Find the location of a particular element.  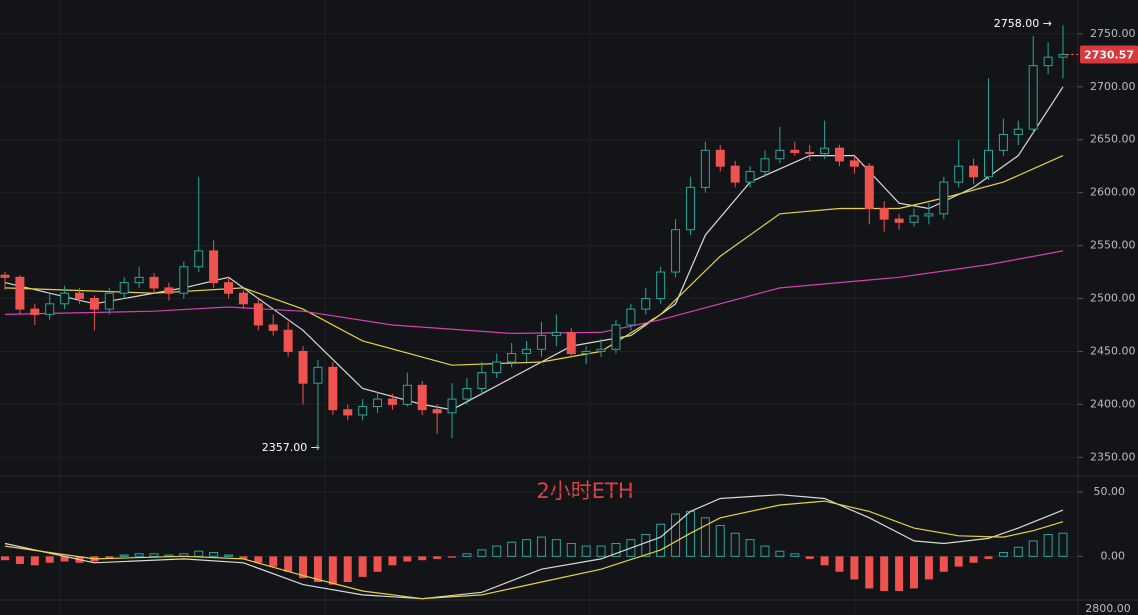

watermark-title: 2小时ETH is located at coordinates (584, 491).